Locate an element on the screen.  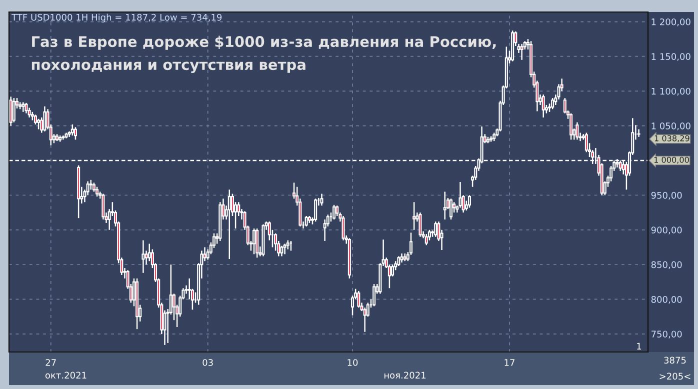
text: >205< is located at coordinates (675, 376).